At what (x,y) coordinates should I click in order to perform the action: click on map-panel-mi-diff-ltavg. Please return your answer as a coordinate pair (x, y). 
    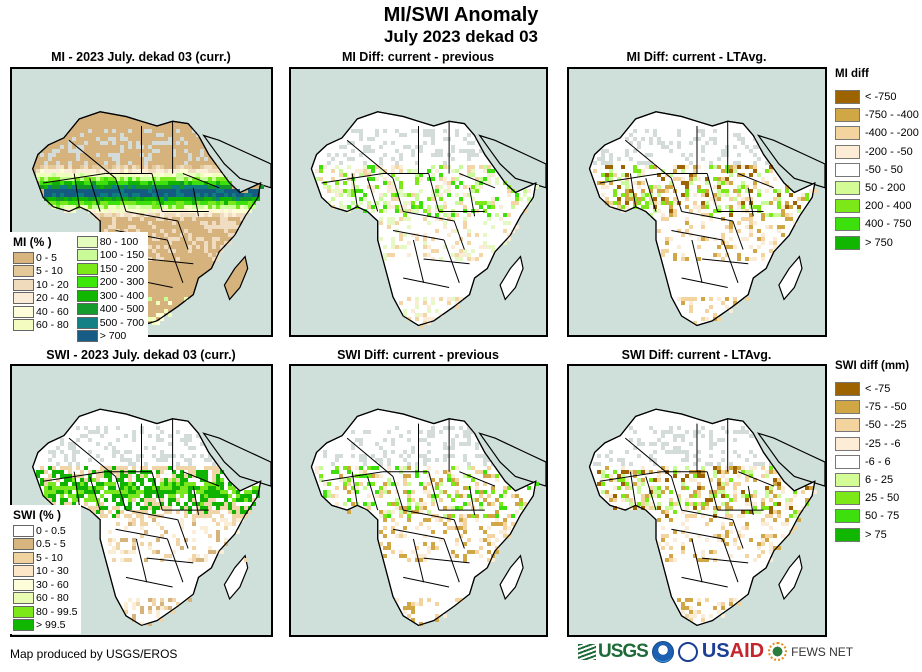
    Looking at the image, I should click on (697, 202).